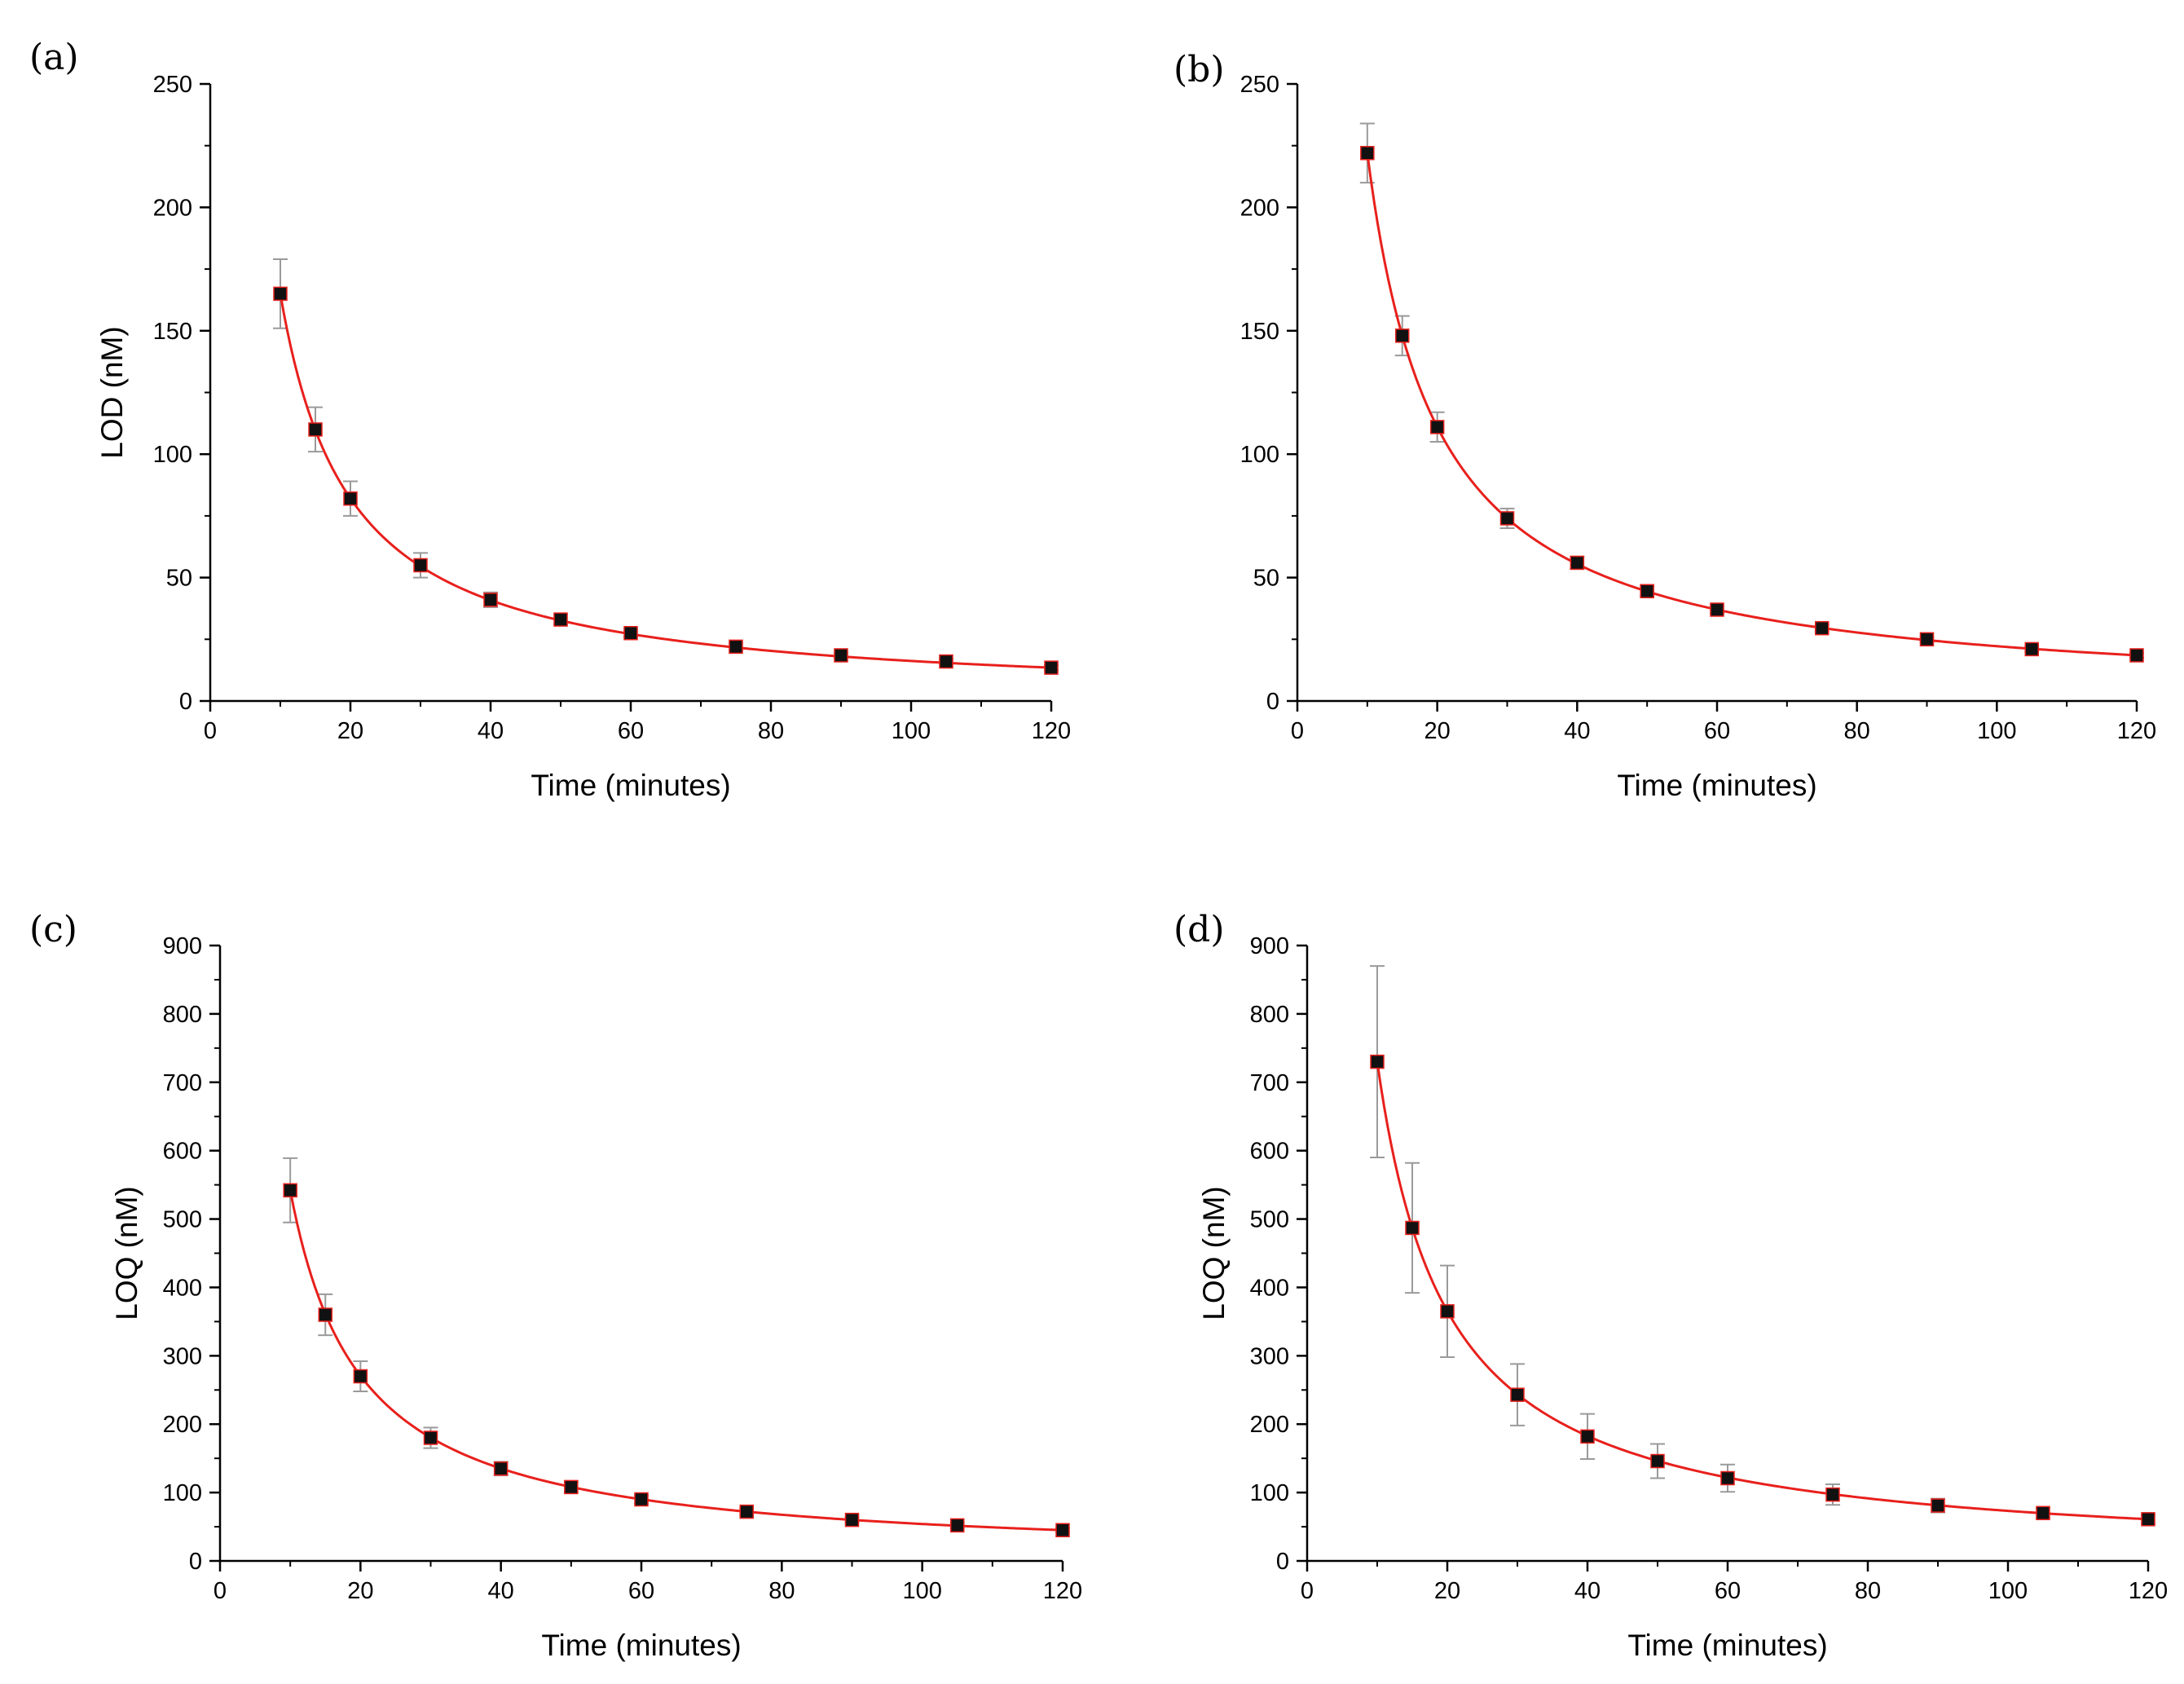 The width and height of the screenshot is (2184, 1684). I want to click on y-tick-label: 600, so click(1269, 1152).